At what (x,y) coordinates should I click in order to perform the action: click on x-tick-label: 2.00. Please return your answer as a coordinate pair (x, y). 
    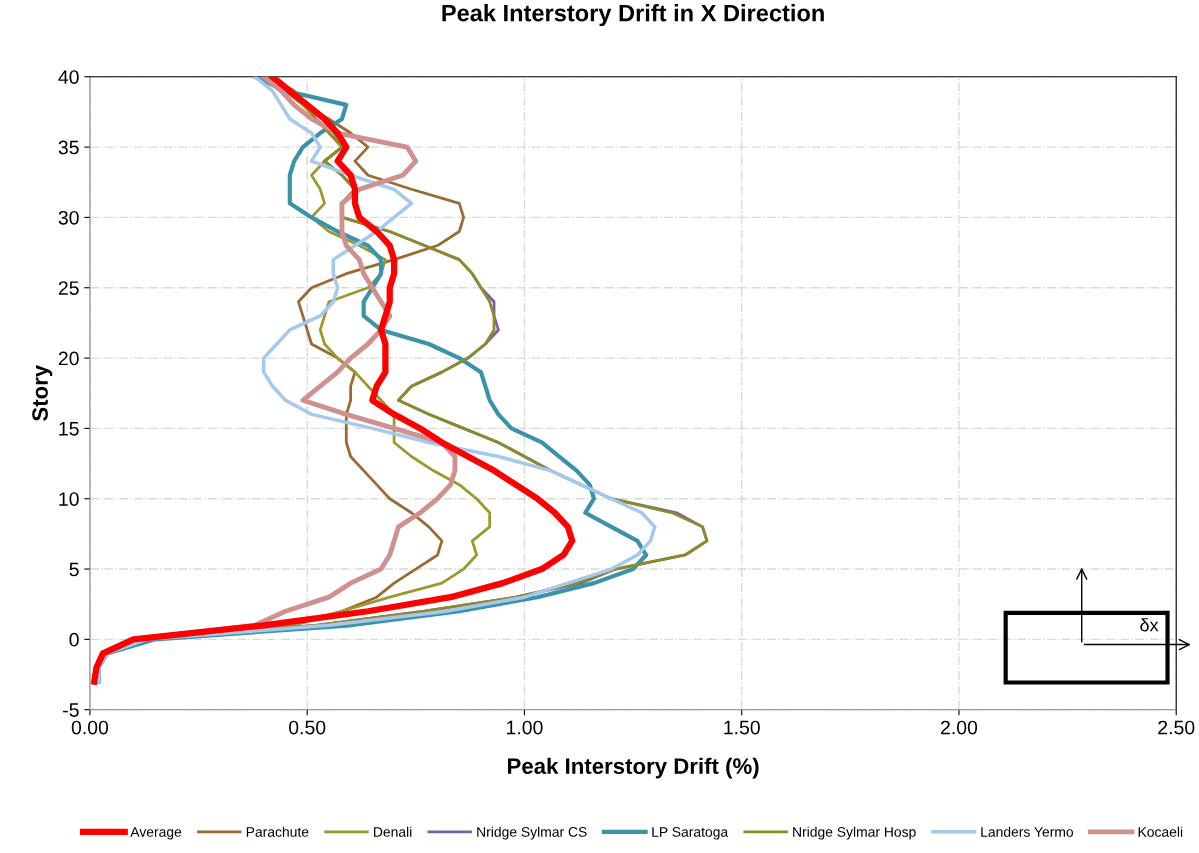
    Looking at the image, I should click on (959, 727).